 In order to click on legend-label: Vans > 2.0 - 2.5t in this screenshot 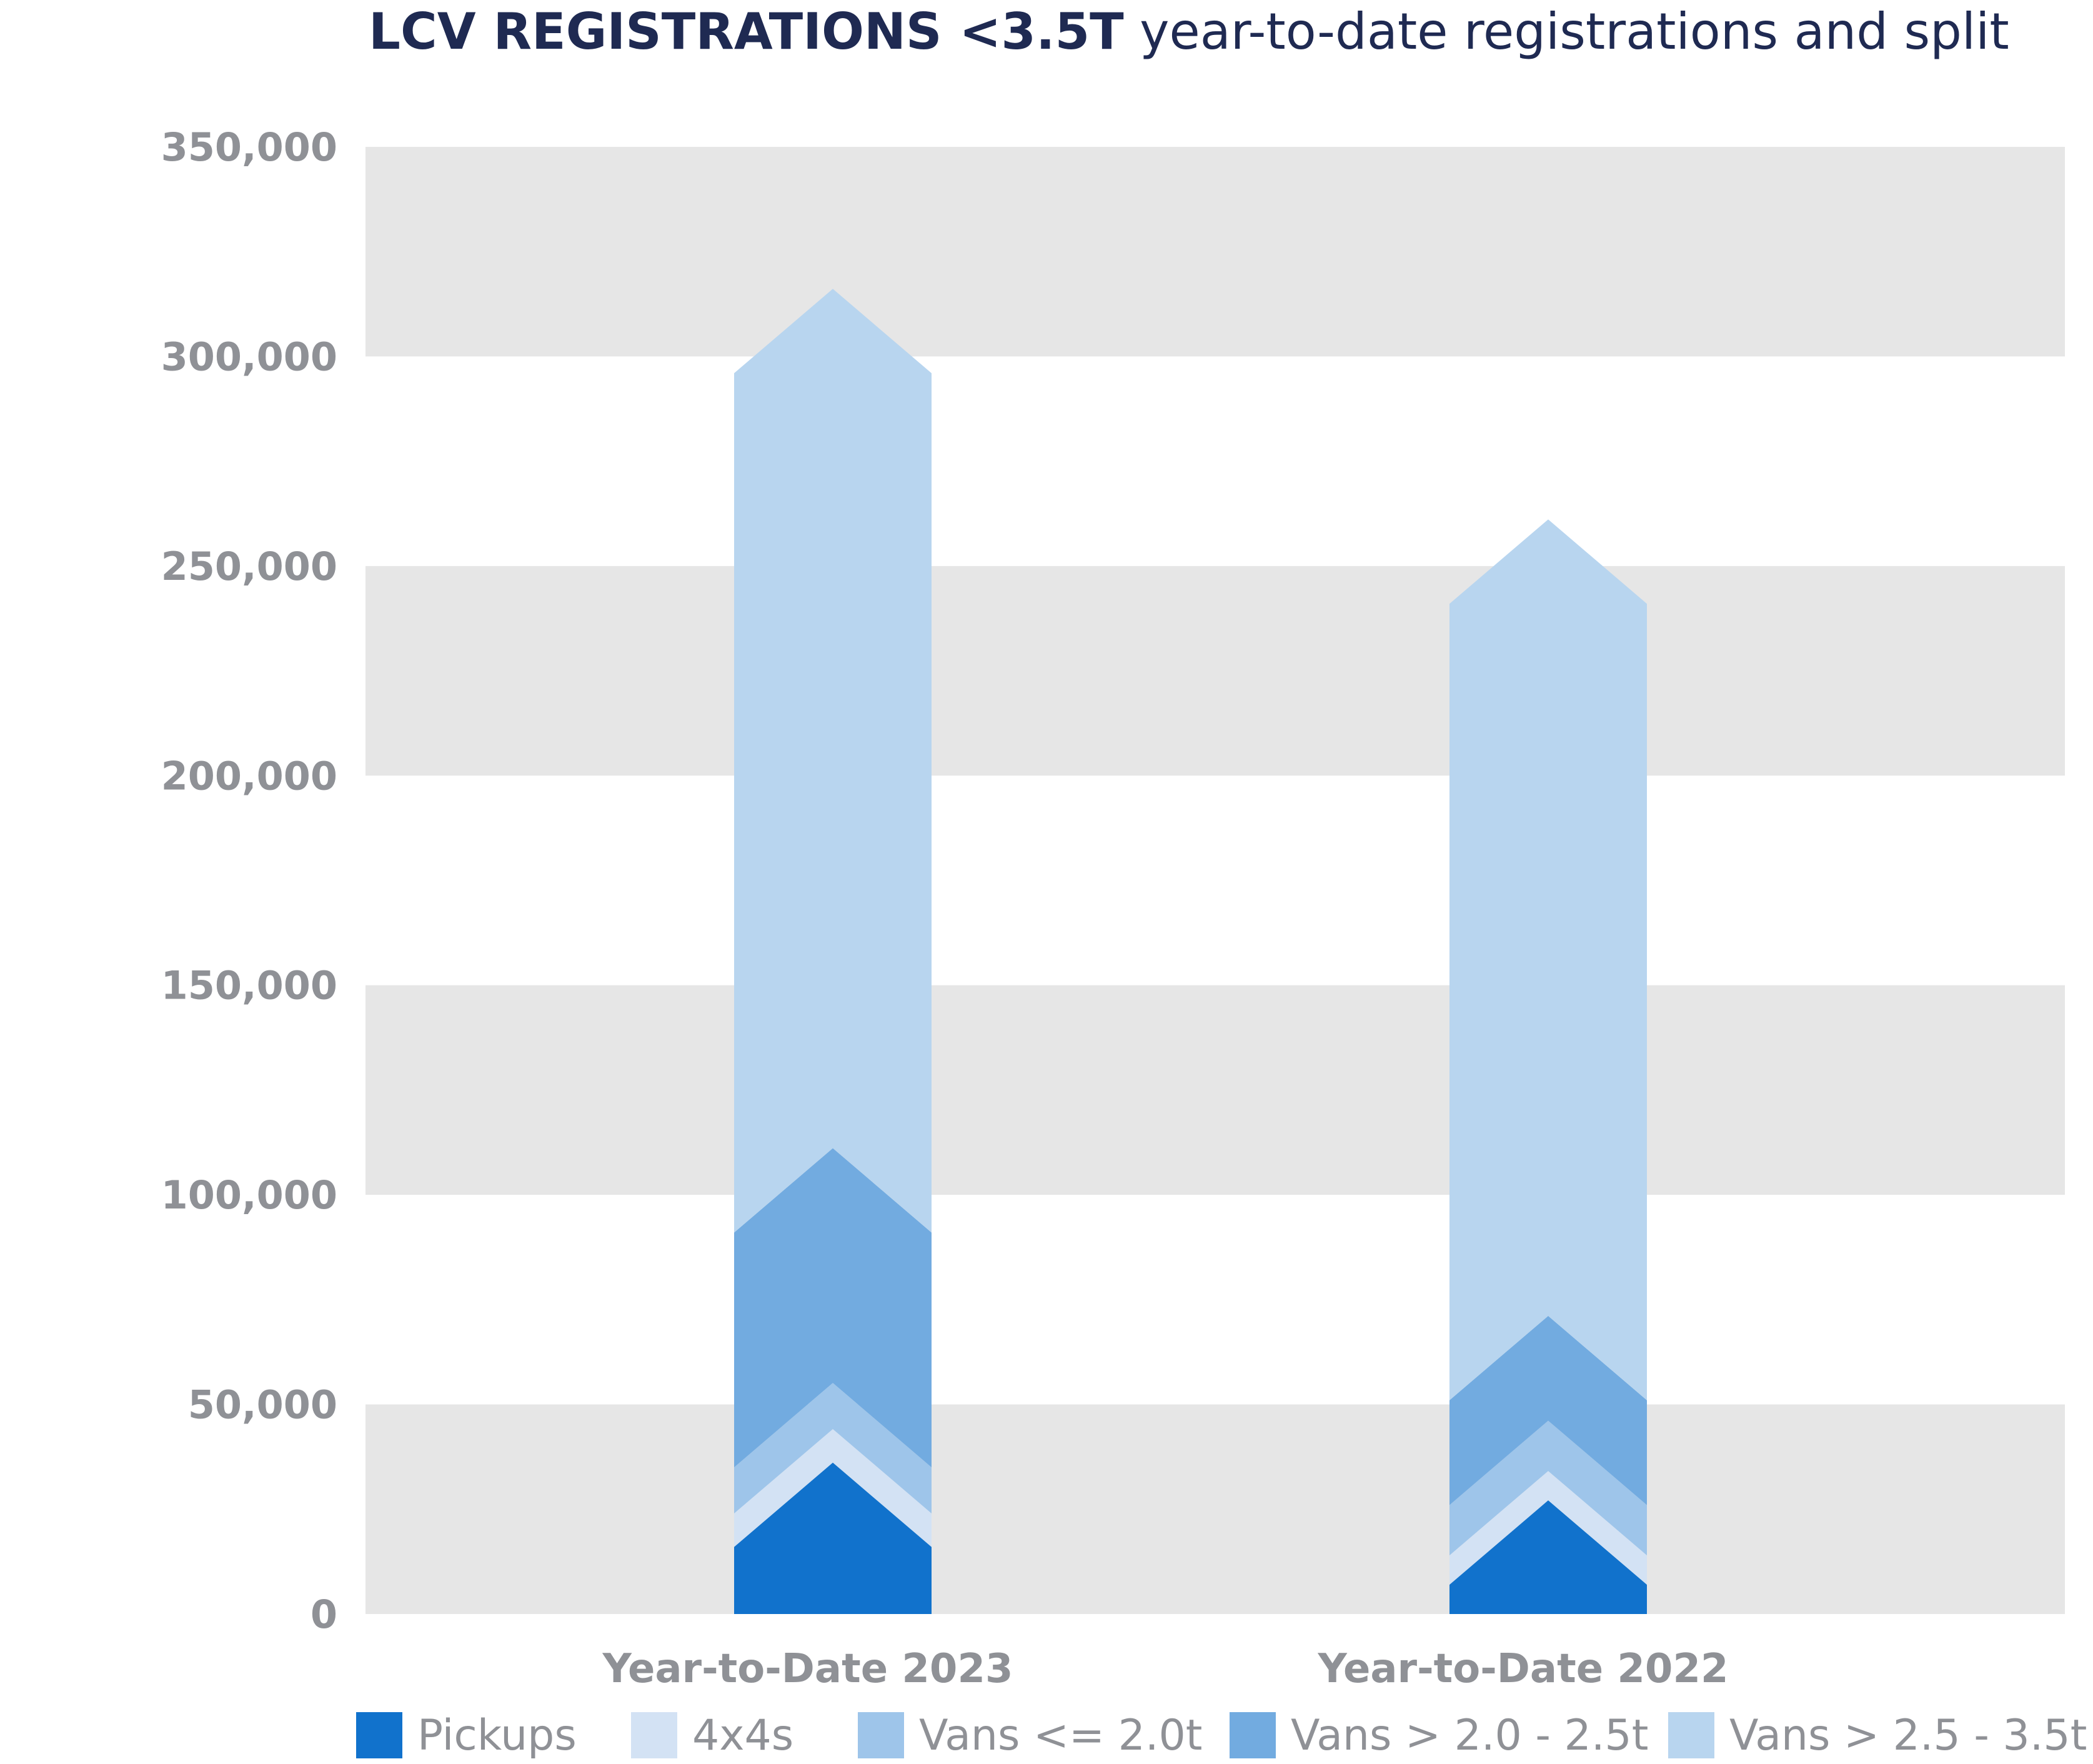, I will do `click(1469, 1735)`.